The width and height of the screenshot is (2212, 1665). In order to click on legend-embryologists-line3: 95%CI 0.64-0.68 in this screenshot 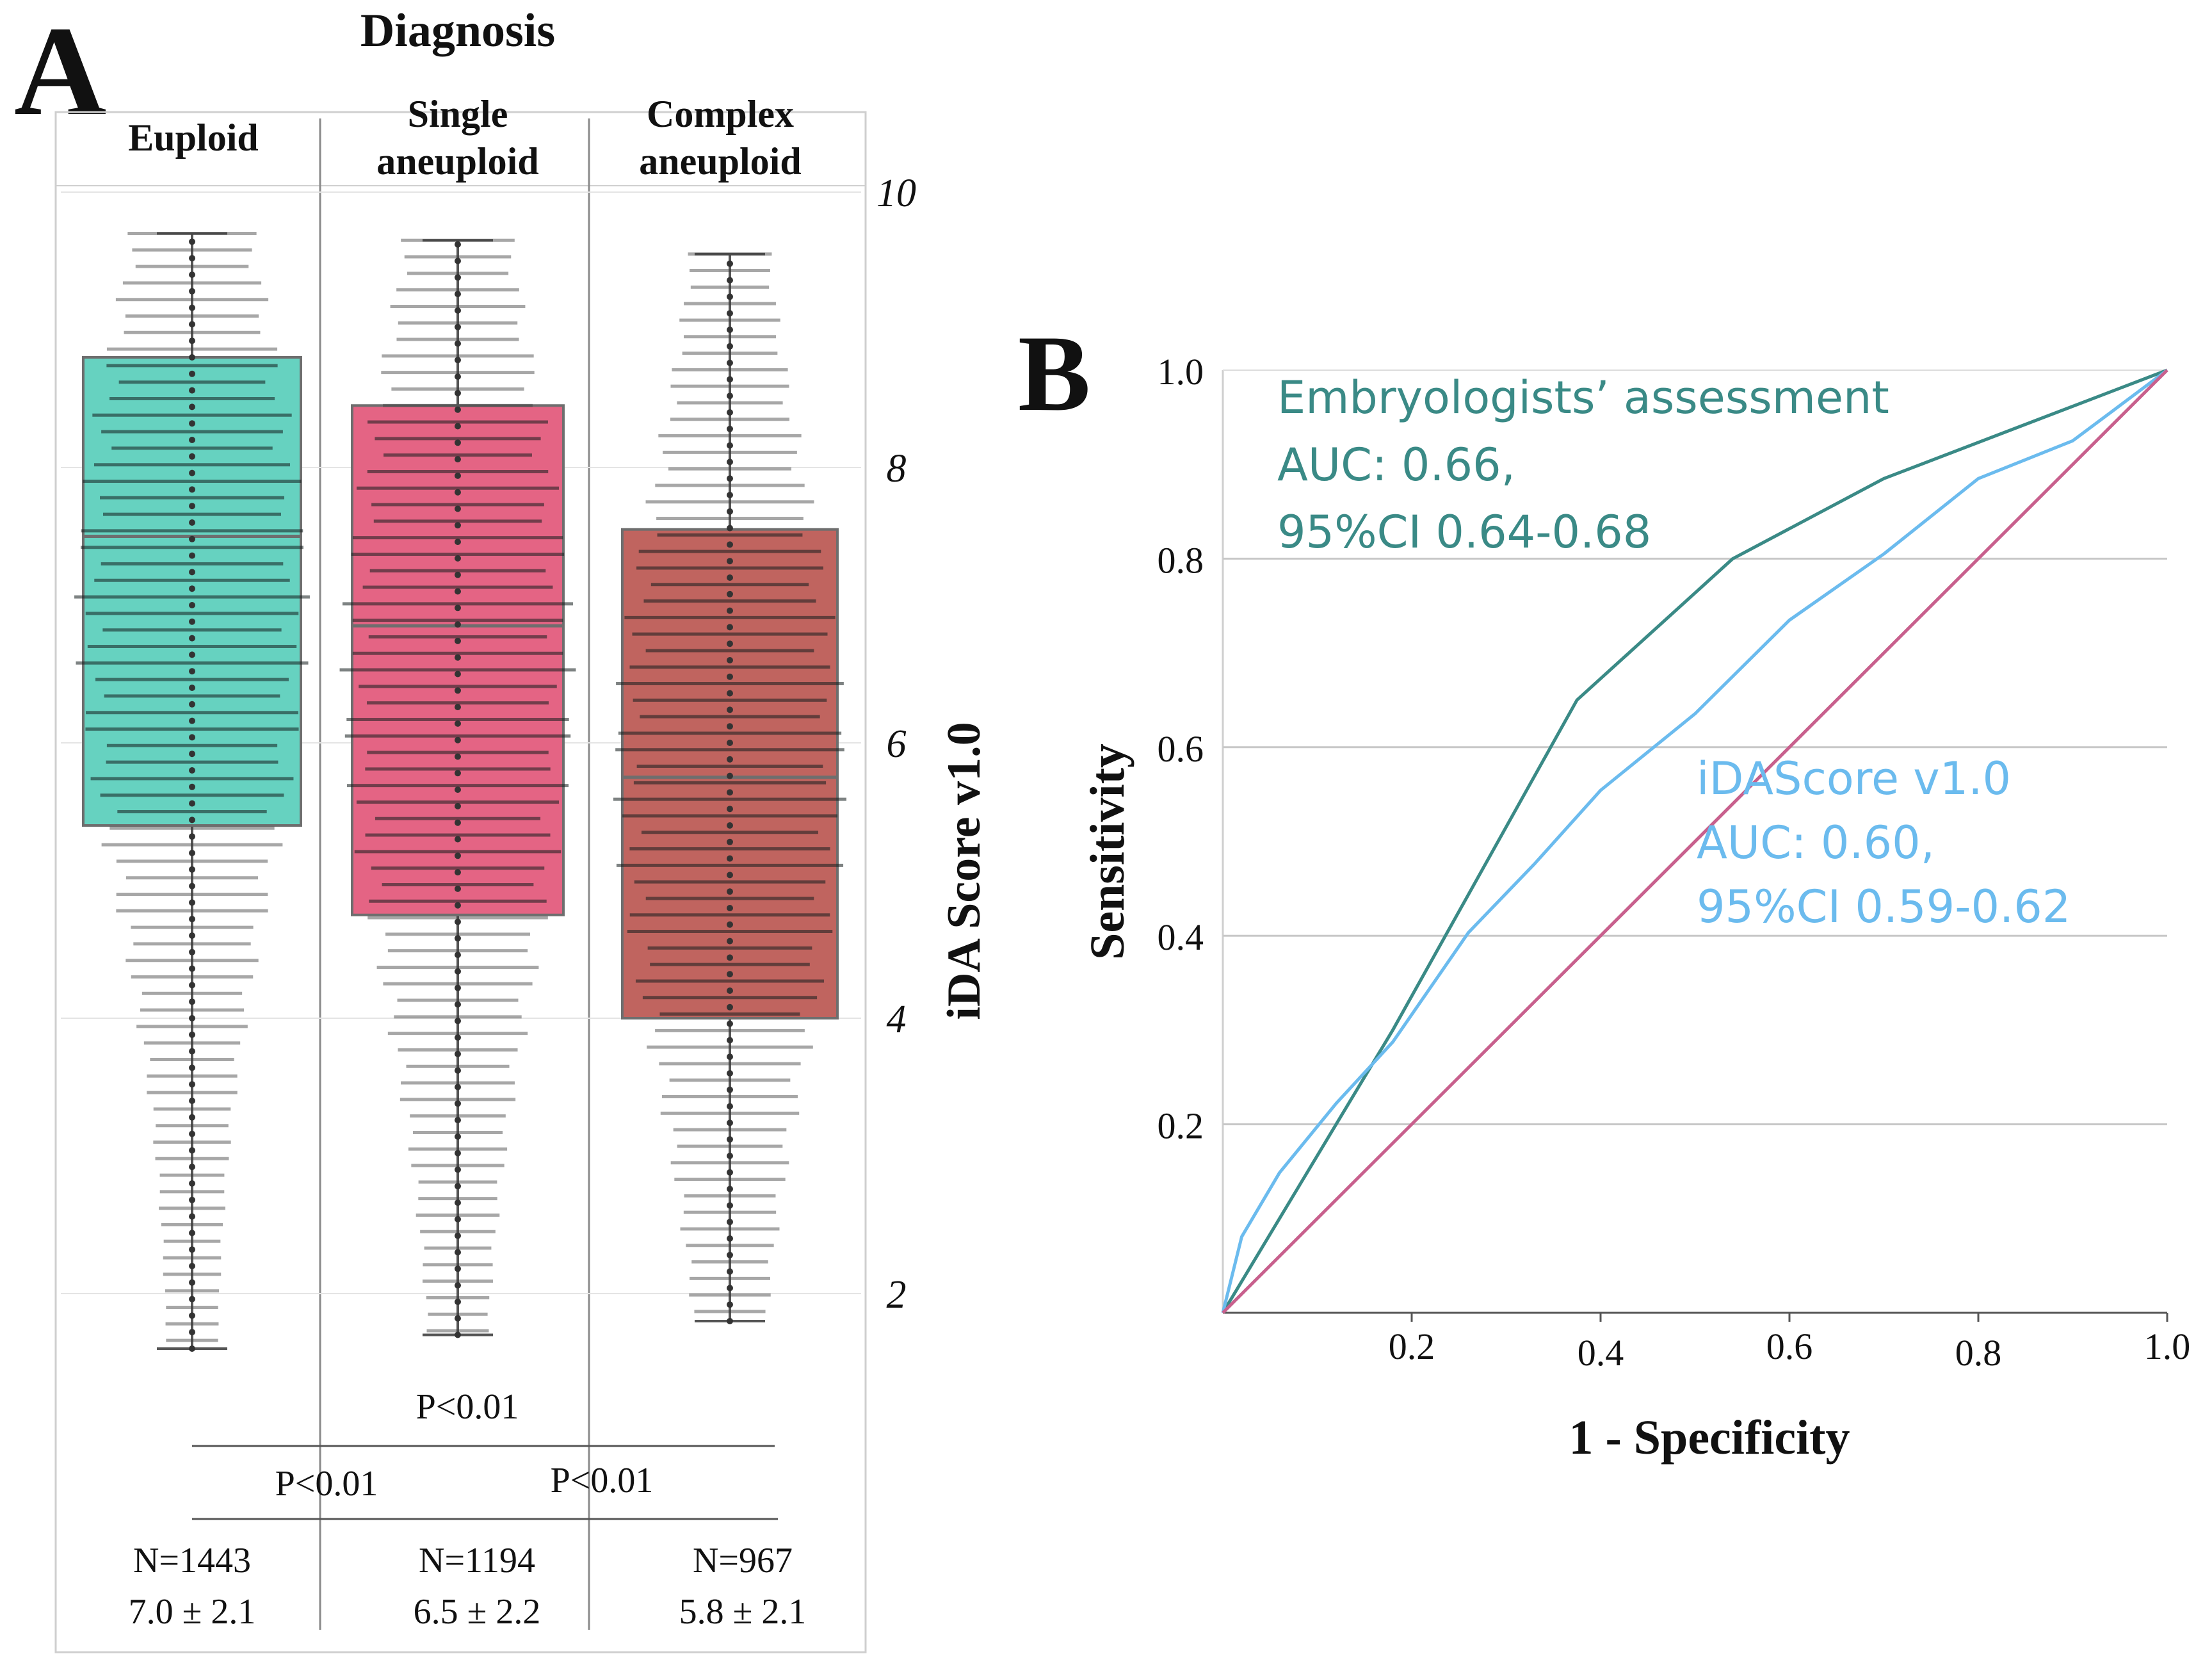, I will do `click(1464, 532)`.